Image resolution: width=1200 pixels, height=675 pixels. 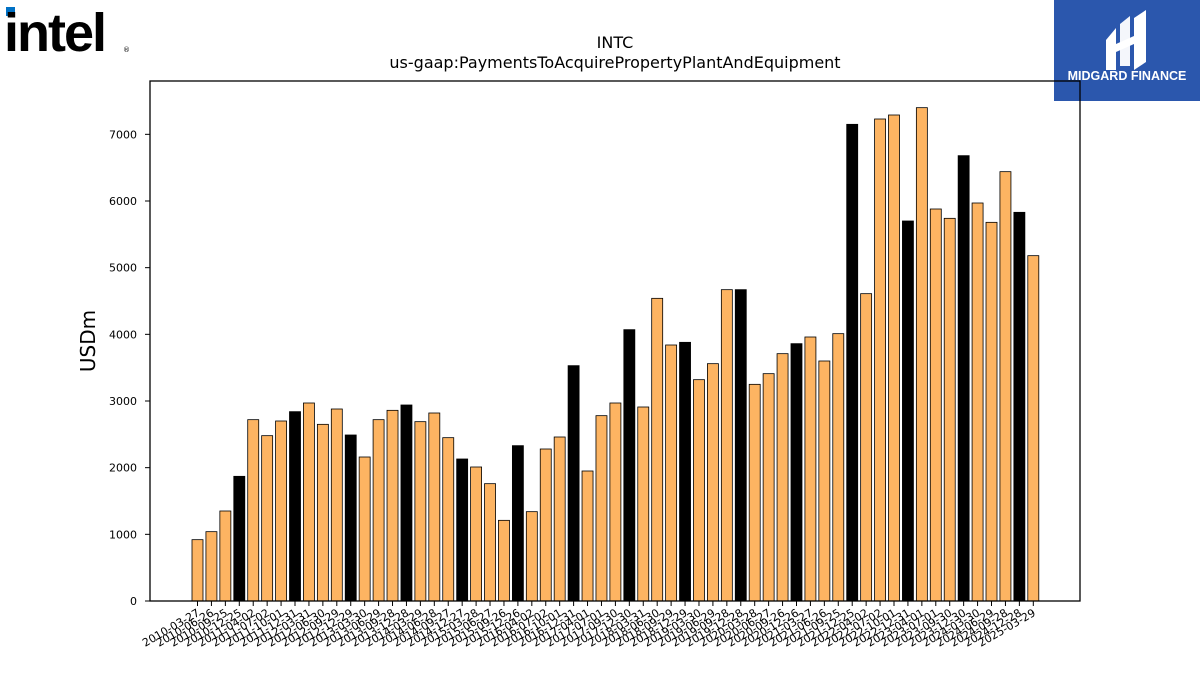 I want to click on y-tick-label: 3000, so click(x=123, y=401).